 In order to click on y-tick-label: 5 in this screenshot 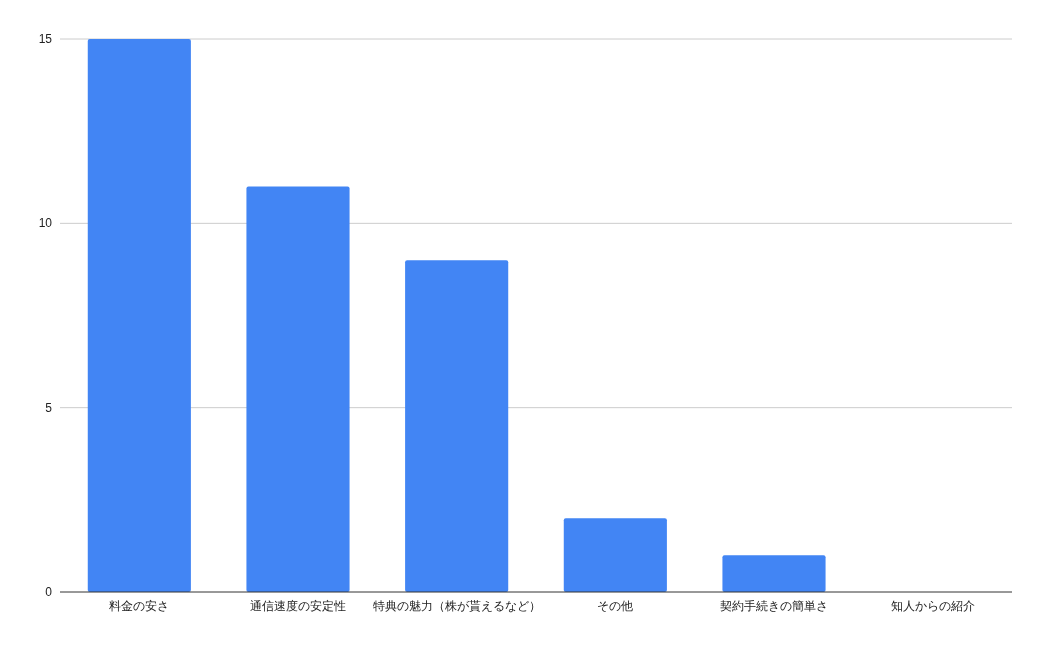, I will do `click(49, 407)`.